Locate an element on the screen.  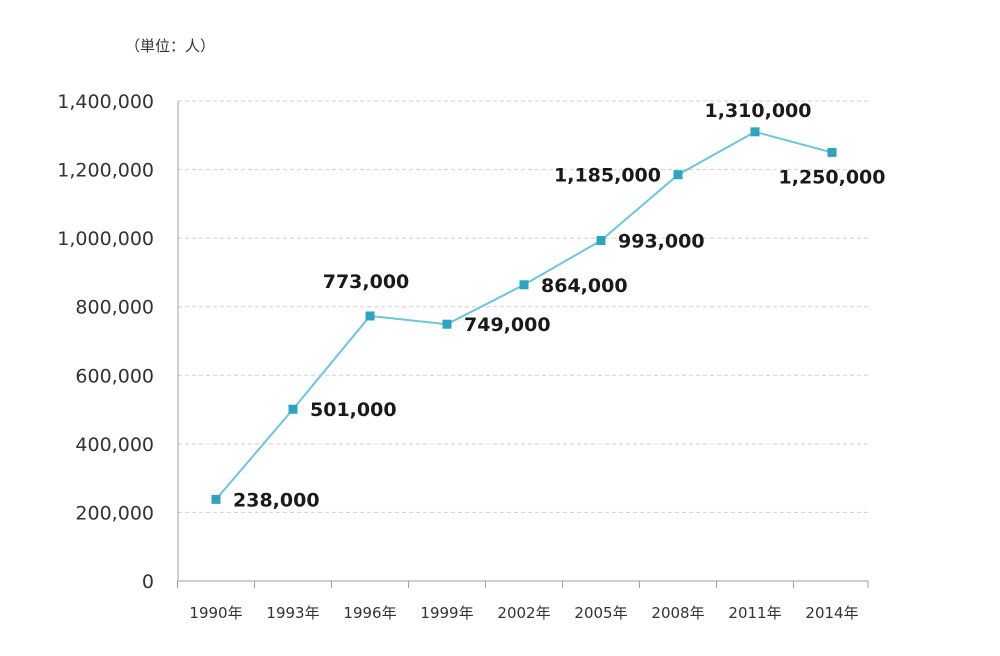
x-tick-label: 2014年 is located at coordinates (831, 613).